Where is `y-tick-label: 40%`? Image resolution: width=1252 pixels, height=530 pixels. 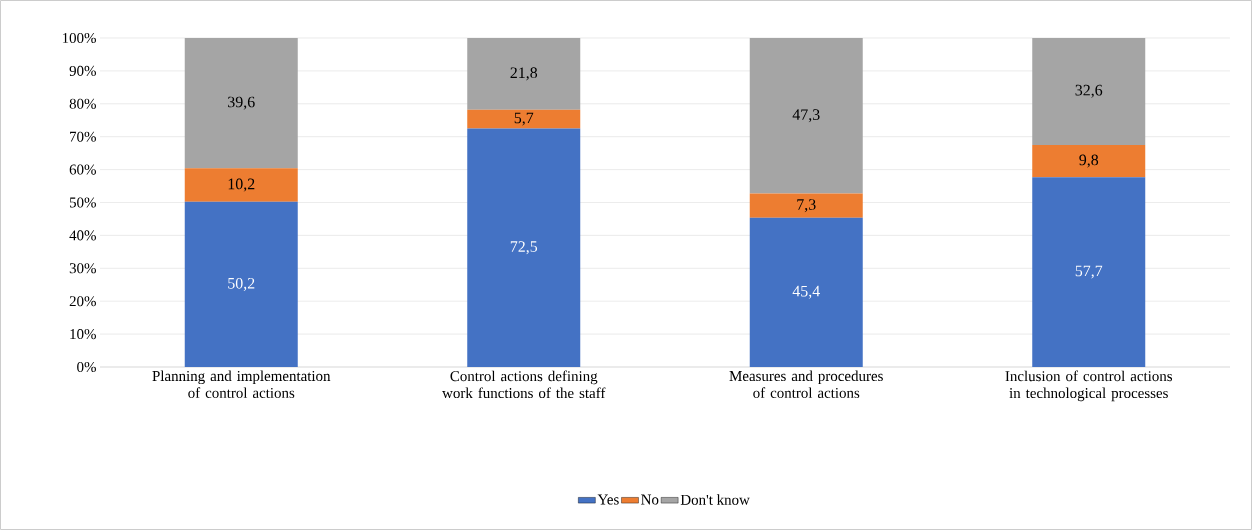 y-tick-label: 40% is located at coordinates (82, 235).